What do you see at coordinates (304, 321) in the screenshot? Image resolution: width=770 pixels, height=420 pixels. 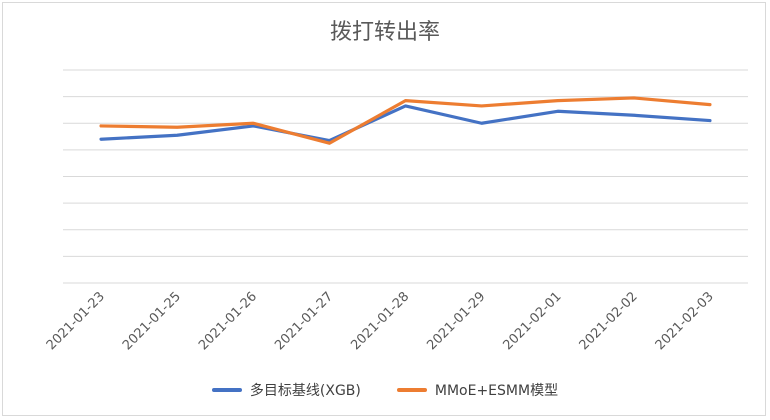 I see `x-tick-label: 2021-01-27` at bounding box center [304, 321].